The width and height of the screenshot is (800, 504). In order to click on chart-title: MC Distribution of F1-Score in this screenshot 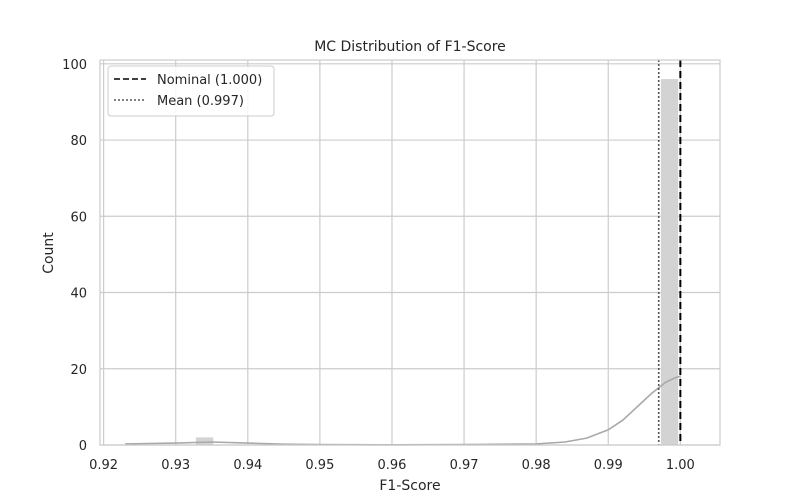, I will do `click(410, 47)`.